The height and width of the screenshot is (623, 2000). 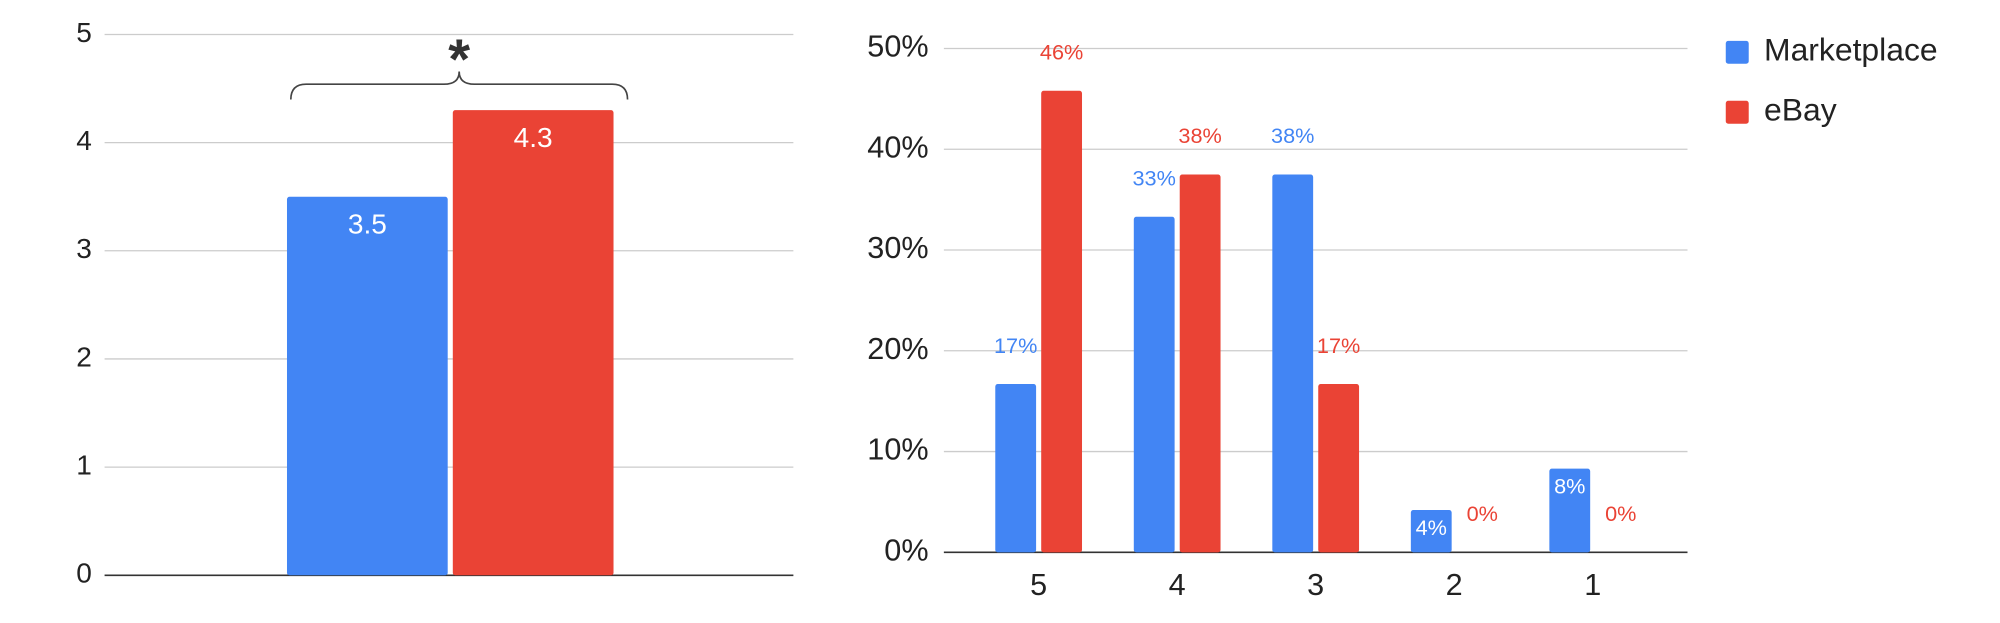 What do you see at coordinates (84, 140) in the screenshot?
I see `y-tick-label: 4` at bounding box center [84, 140].